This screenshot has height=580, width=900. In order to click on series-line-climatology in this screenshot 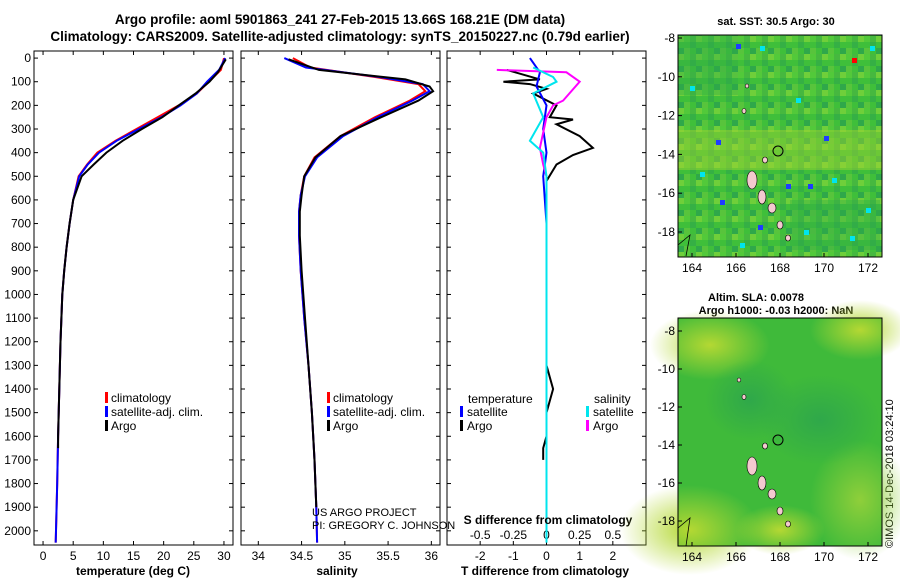, I will do `click(359, 300)`.